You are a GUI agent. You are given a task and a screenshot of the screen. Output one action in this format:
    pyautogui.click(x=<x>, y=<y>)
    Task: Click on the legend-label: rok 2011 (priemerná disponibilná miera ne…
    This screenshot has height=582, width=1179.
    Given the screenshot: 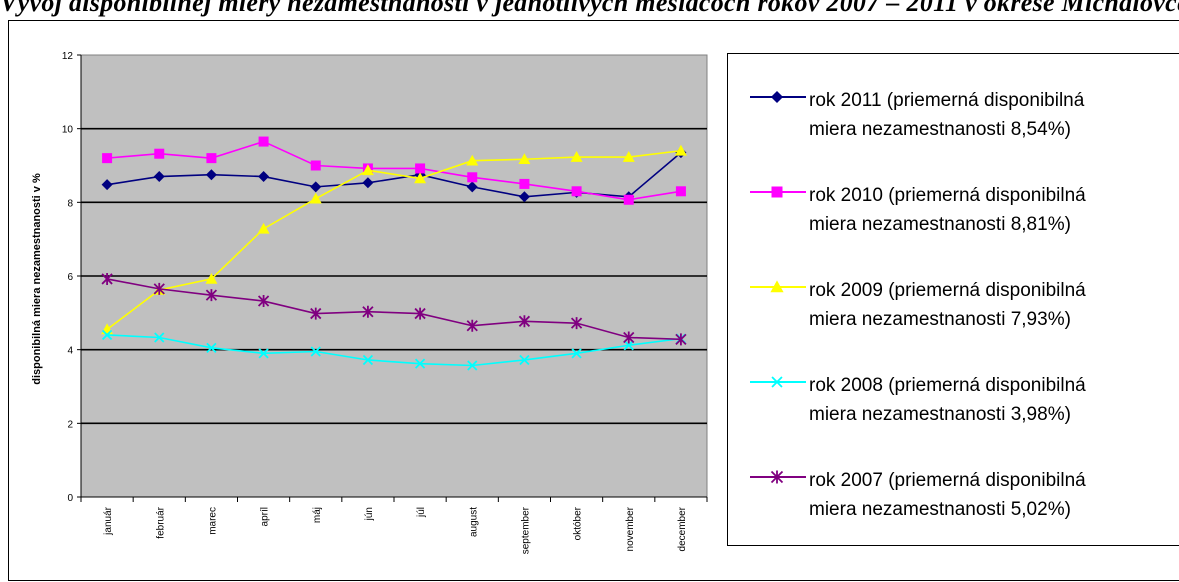 What is the action you would take?
    pyautogui.click(x=994, y=115)
    